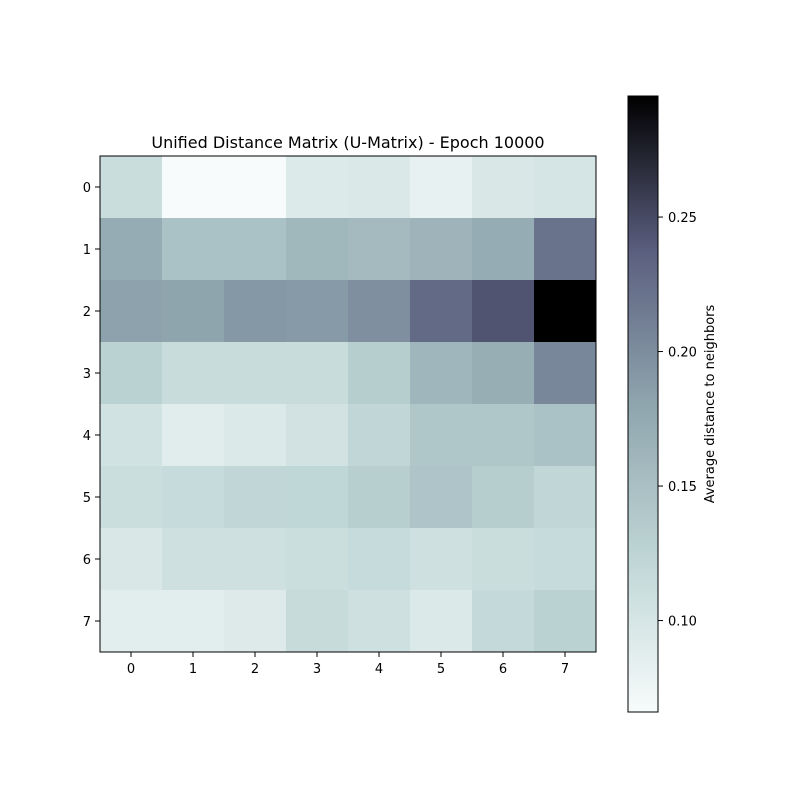 This screenshot has height=800, width=800. Describe the element at coordinates (91, 405) in the screenshot. I see `y-axis: 0 1 2 3 4 5 6 7` at that location.